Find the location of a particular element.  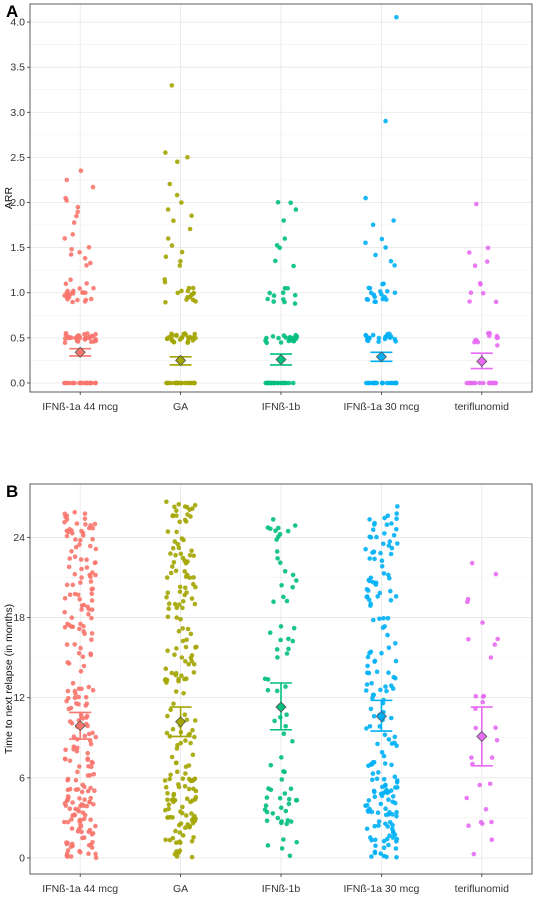

y-tick-label: 0 is located at coordinates (22, 858).